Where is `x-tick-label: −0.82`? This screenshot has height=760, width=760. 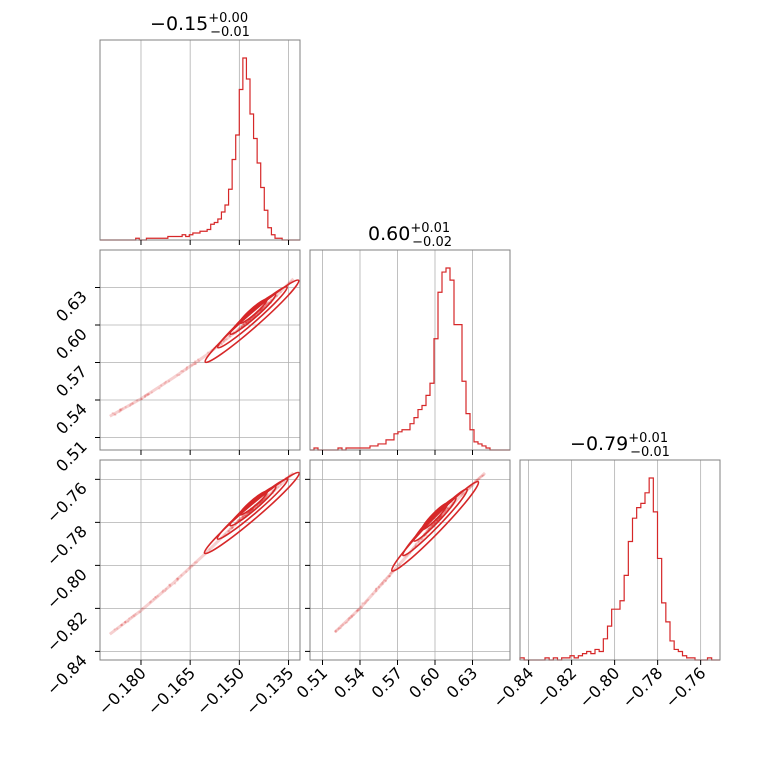
x-tick-label: −0.82 is located at coordinates (556, 687).